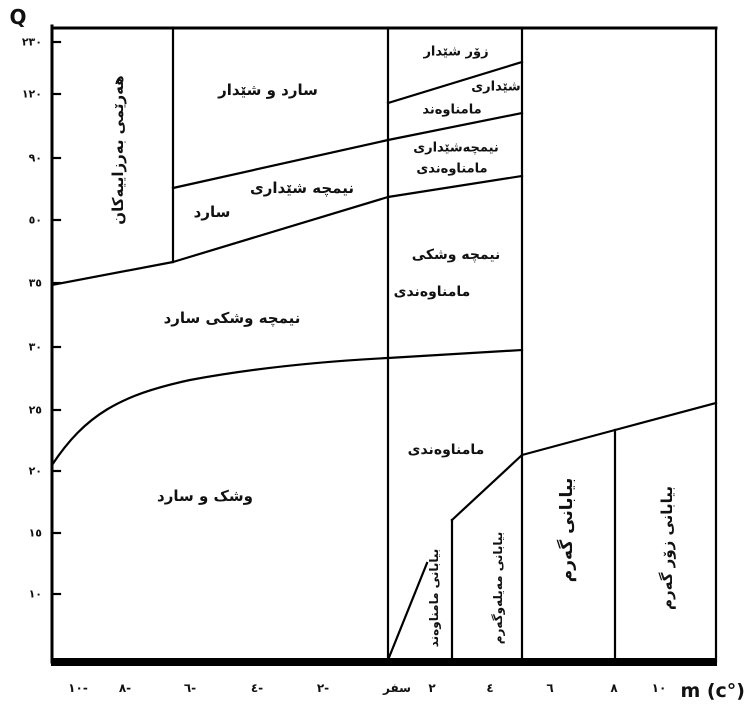 The height and width of the screenshot is (705, 750). I want to click on zone-label-semi-humid-temperate-line1: نیمچەشێداری, so click(456, 148).